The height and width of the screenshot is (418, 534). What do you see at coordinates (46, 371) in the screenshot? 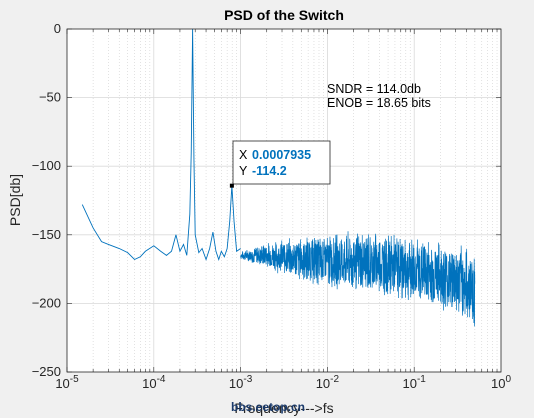
I see `y-tick-label: −250` at bounding box center [46, 371].